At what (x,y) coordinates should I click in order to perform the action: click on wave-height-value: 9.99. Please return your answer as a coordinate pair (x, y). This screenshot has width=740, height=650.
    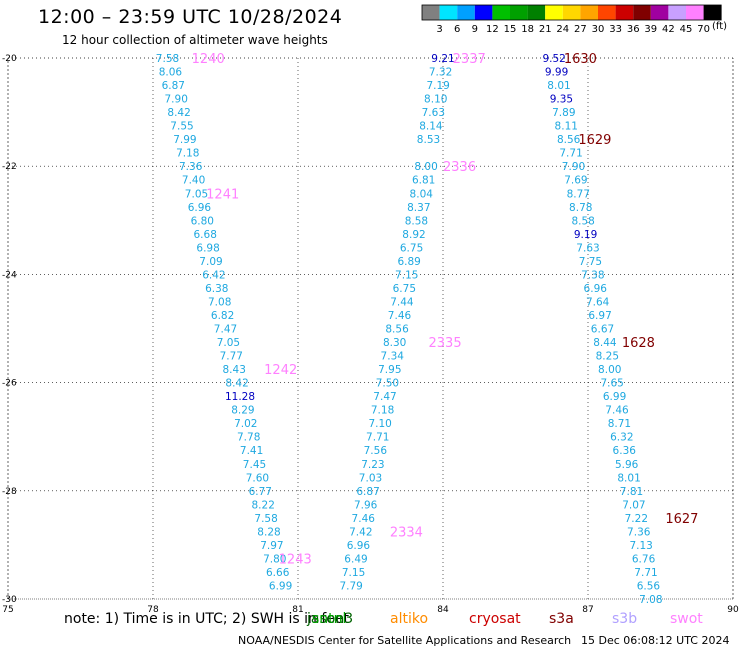
    Looking at the image, I should click on (556, 73).